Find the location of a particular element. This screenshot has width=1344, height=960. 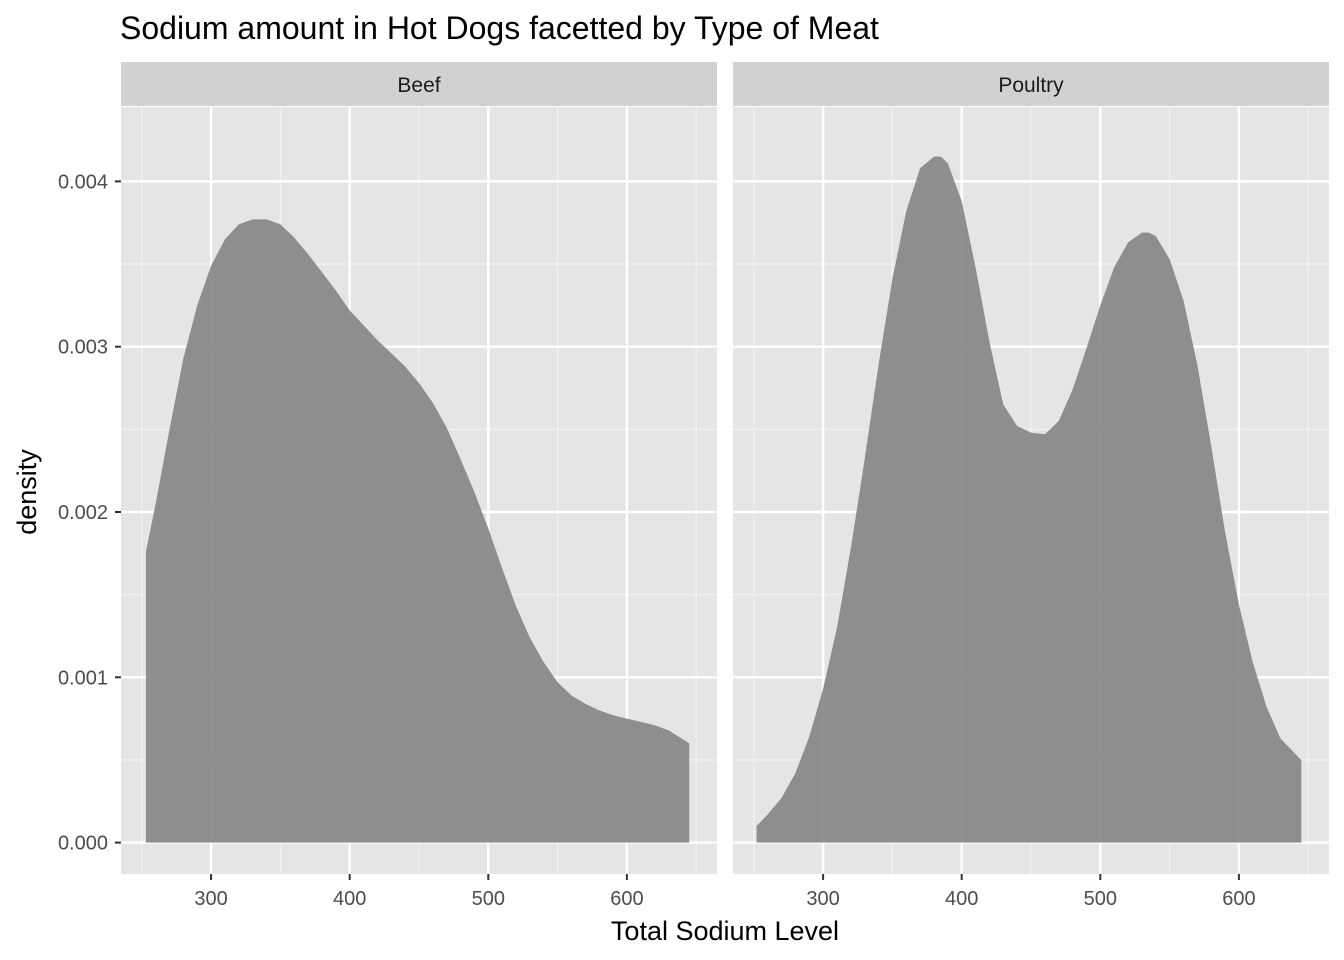

y-tick-label: 0.000 is located at coordinates (83, 844).